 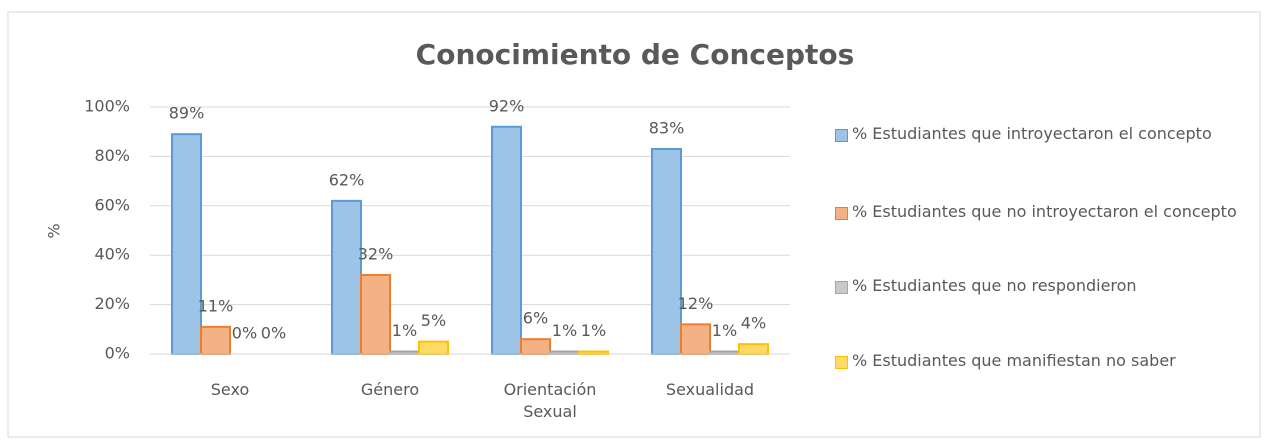 I want to click on y-tick-label: 60%, so click(x=112, y=204).